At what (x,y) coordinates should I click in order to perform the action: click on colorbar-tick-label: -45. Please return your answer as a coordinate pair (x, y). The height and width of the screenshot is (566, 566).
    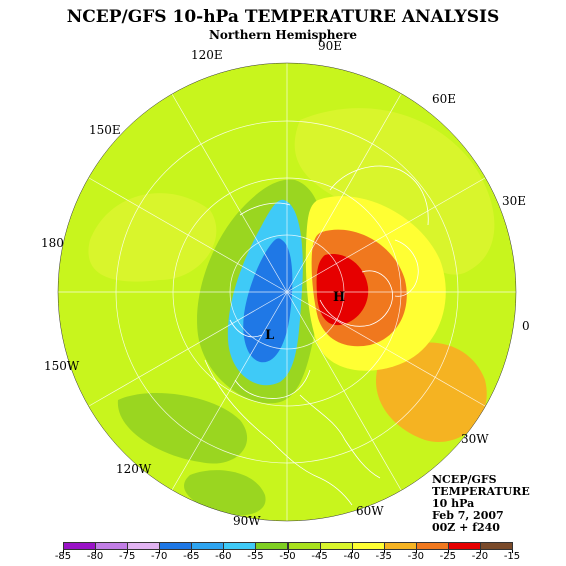
    Looking at the image, I should click on (319, 556).